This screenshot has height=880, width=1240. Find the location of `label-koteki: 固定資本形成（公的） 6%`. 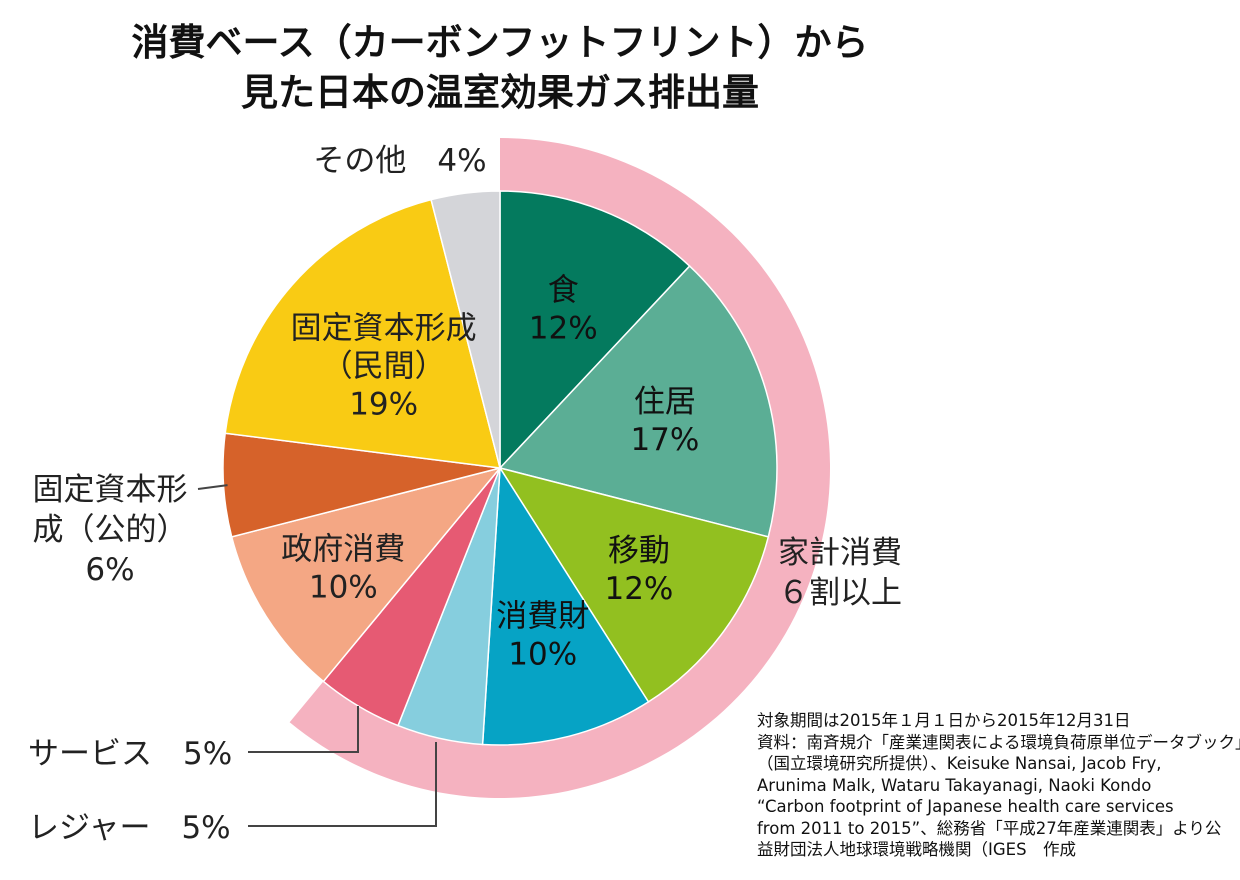

label-koteki: 固定資本形成（公的） 6% is located at coordinates (110, 530).